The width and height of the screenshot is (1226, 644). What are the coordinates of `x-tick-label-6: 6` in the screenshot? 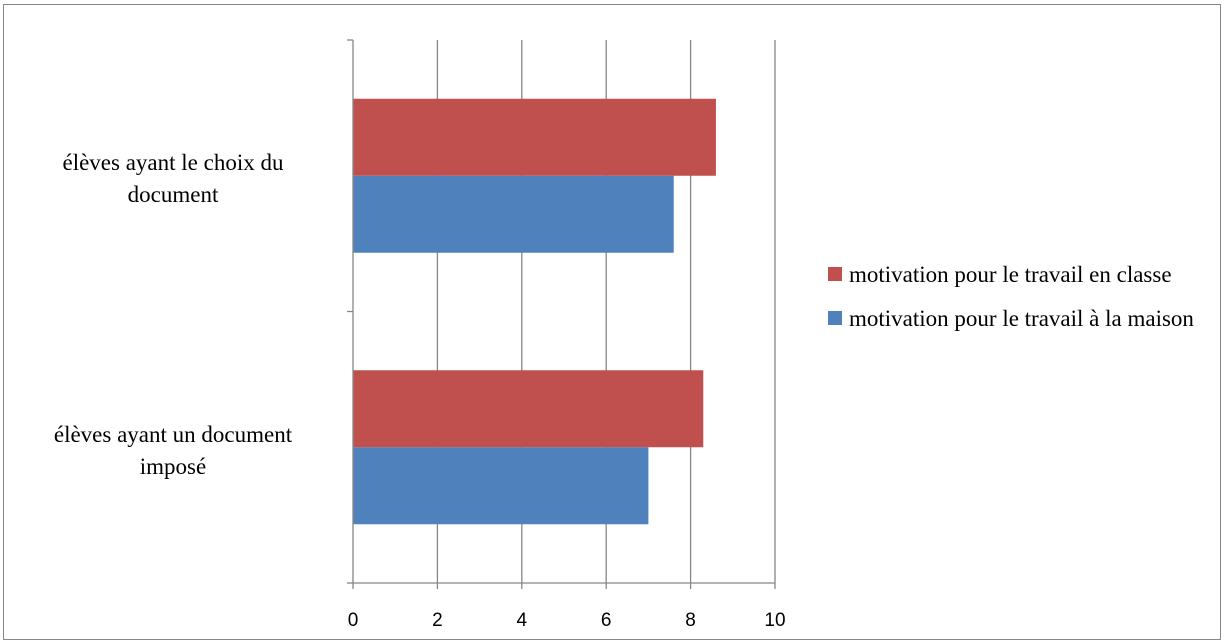 It's located at (606, 620).